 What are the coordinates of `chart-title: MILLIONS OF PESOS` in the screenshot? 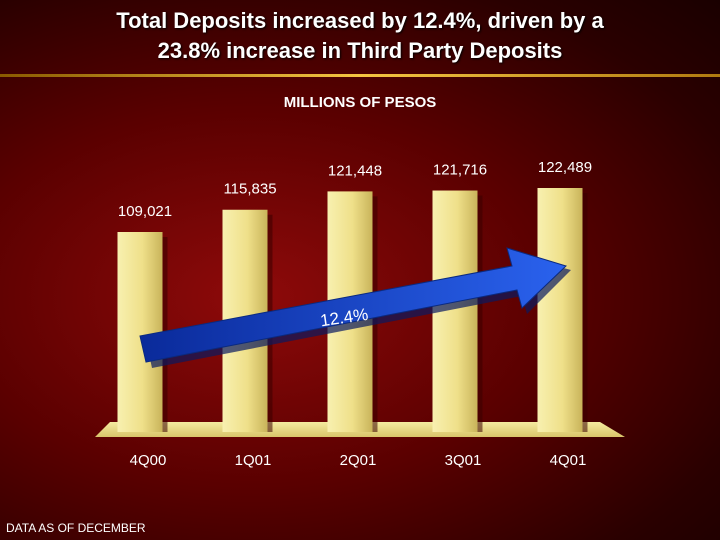 It's located at (360, 102).